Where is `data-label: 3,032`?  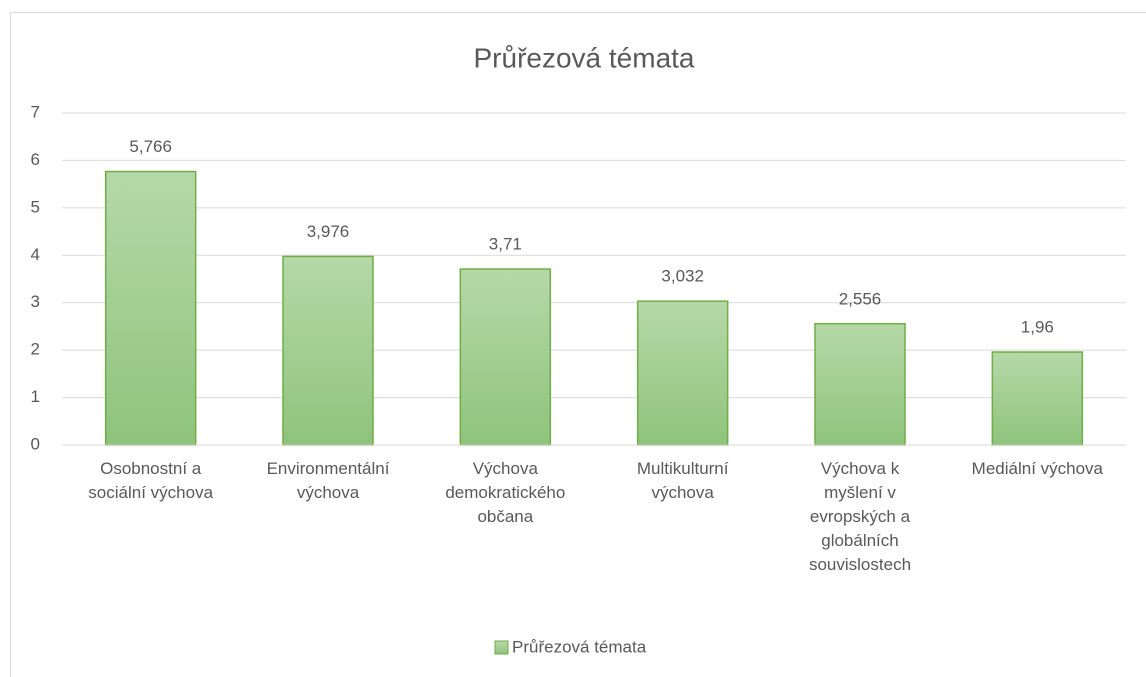
data-label: 3,032 is located at coordinates (682, 276).